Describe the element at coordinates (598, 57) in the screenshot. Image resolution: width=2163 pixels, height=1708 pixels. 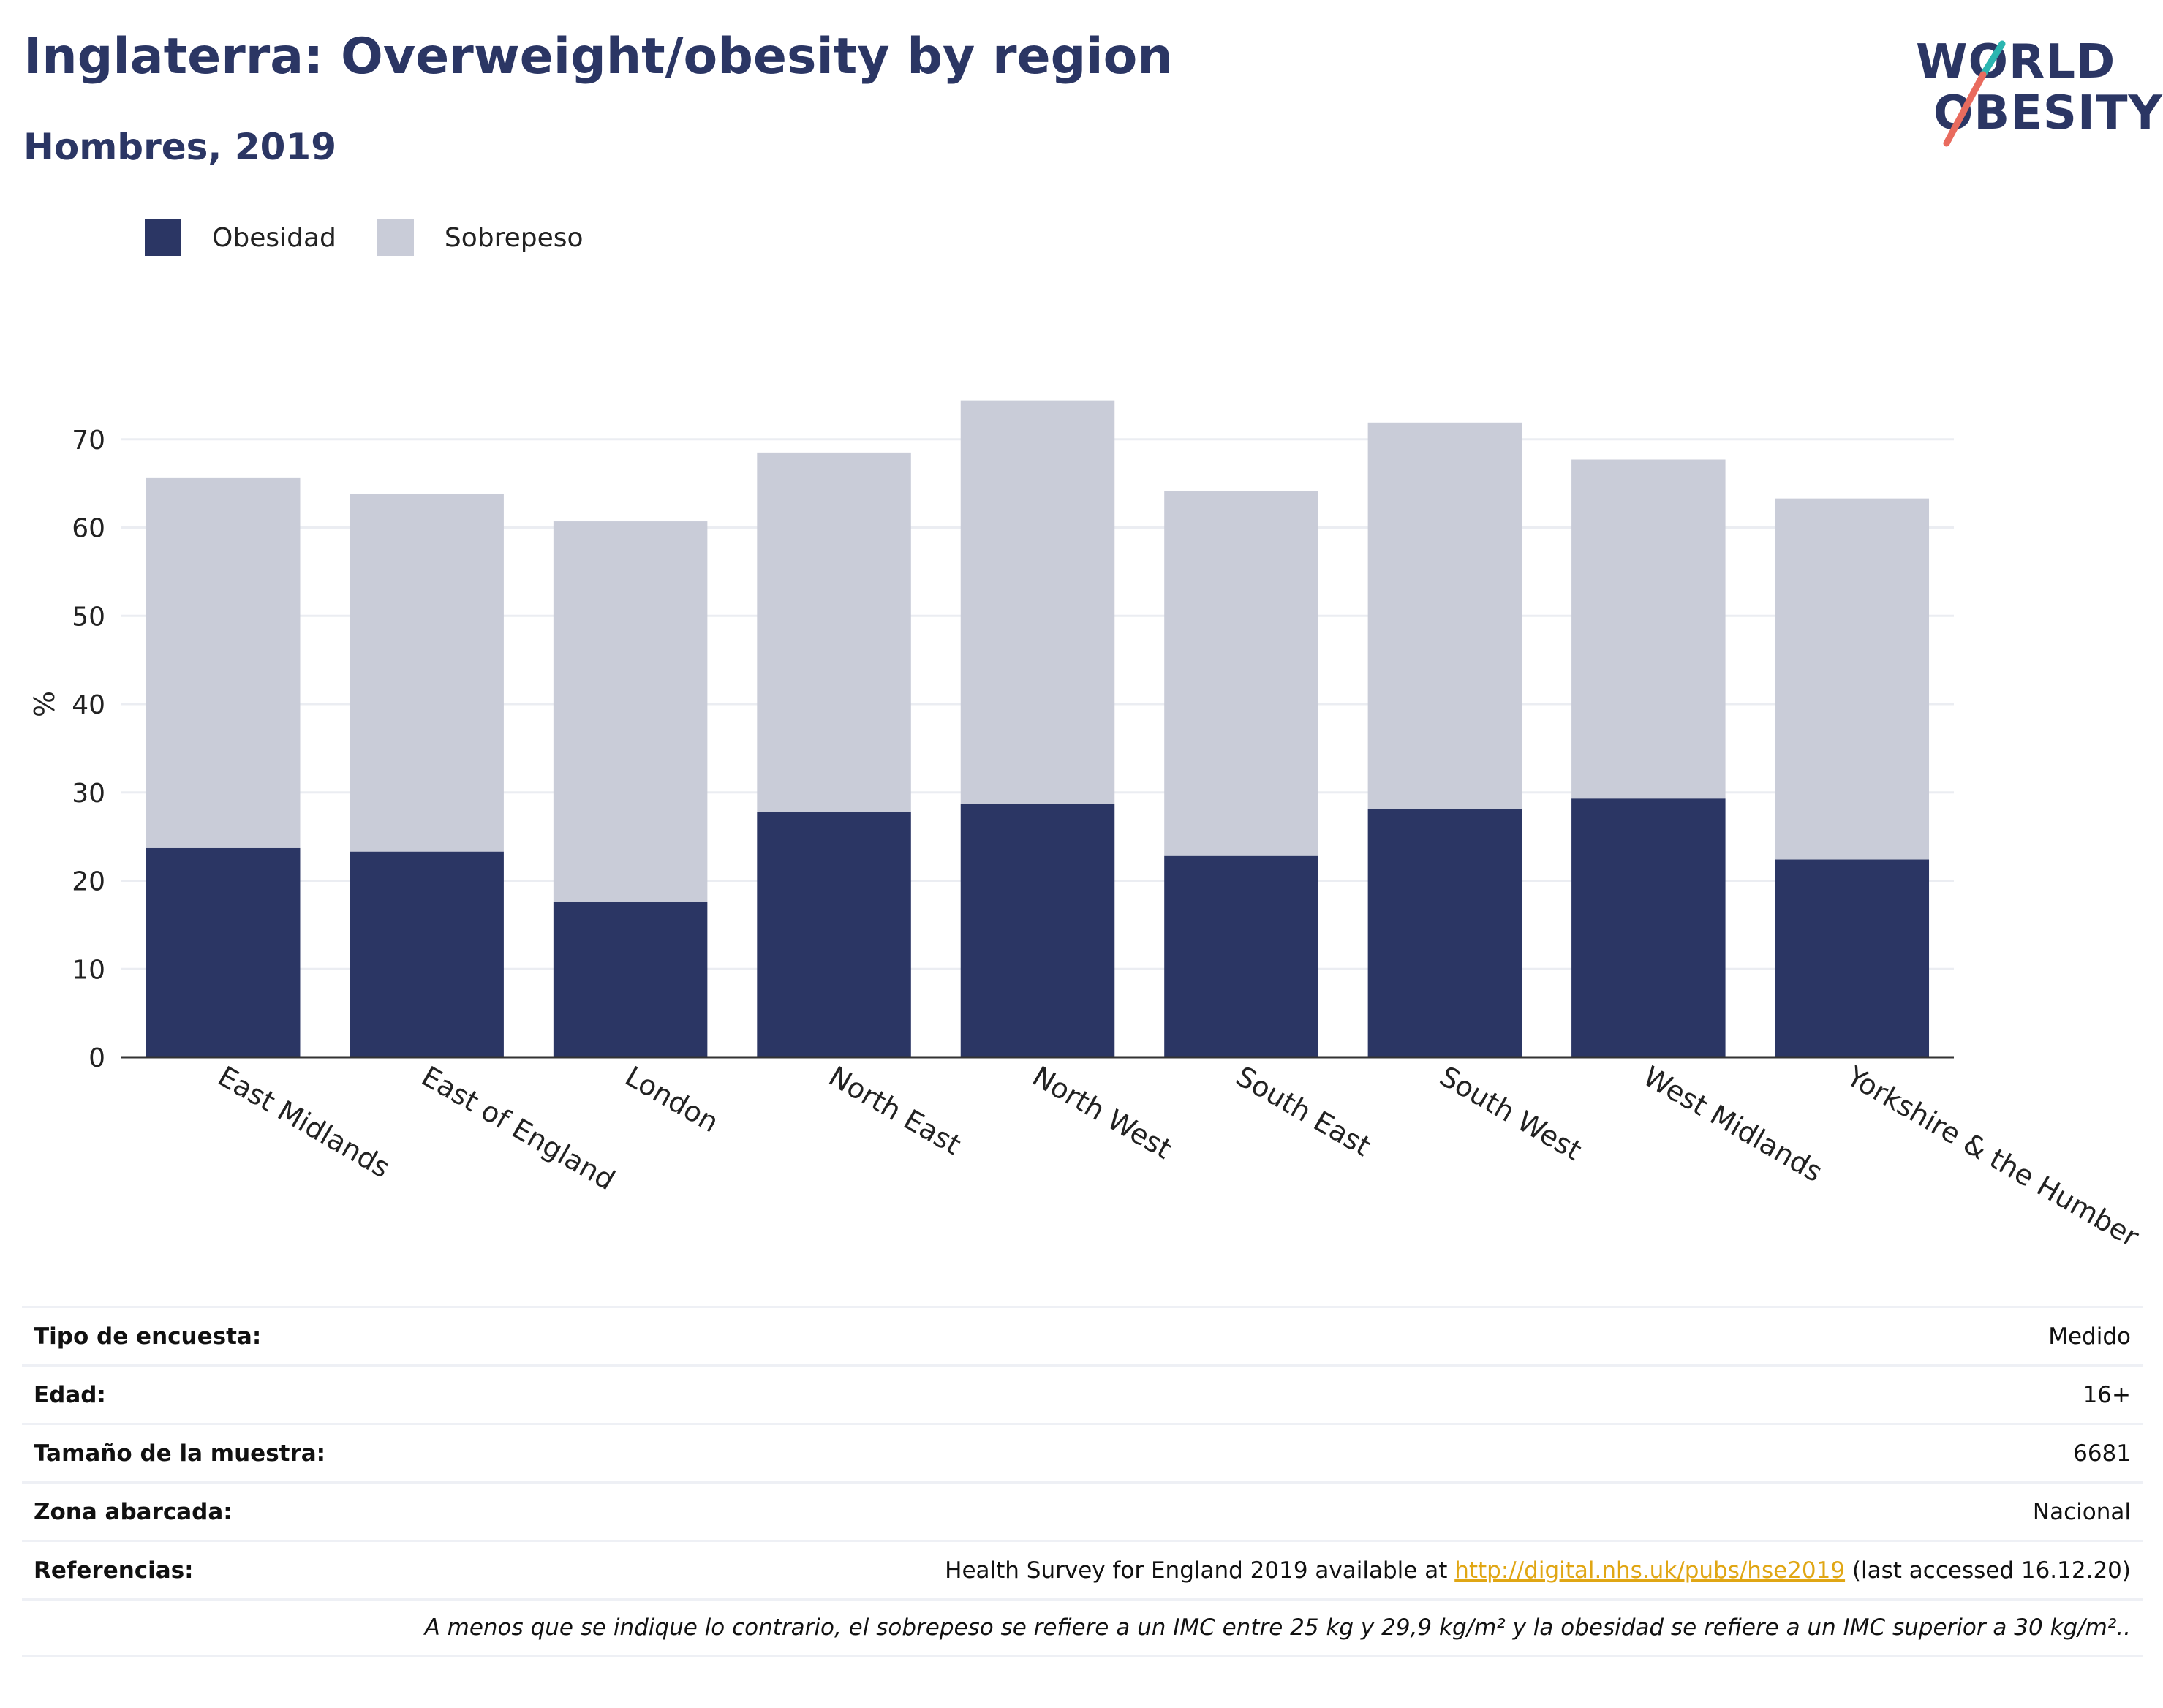
I see `page-title: Inglaterra: Overweight/obesity by region` at that location.